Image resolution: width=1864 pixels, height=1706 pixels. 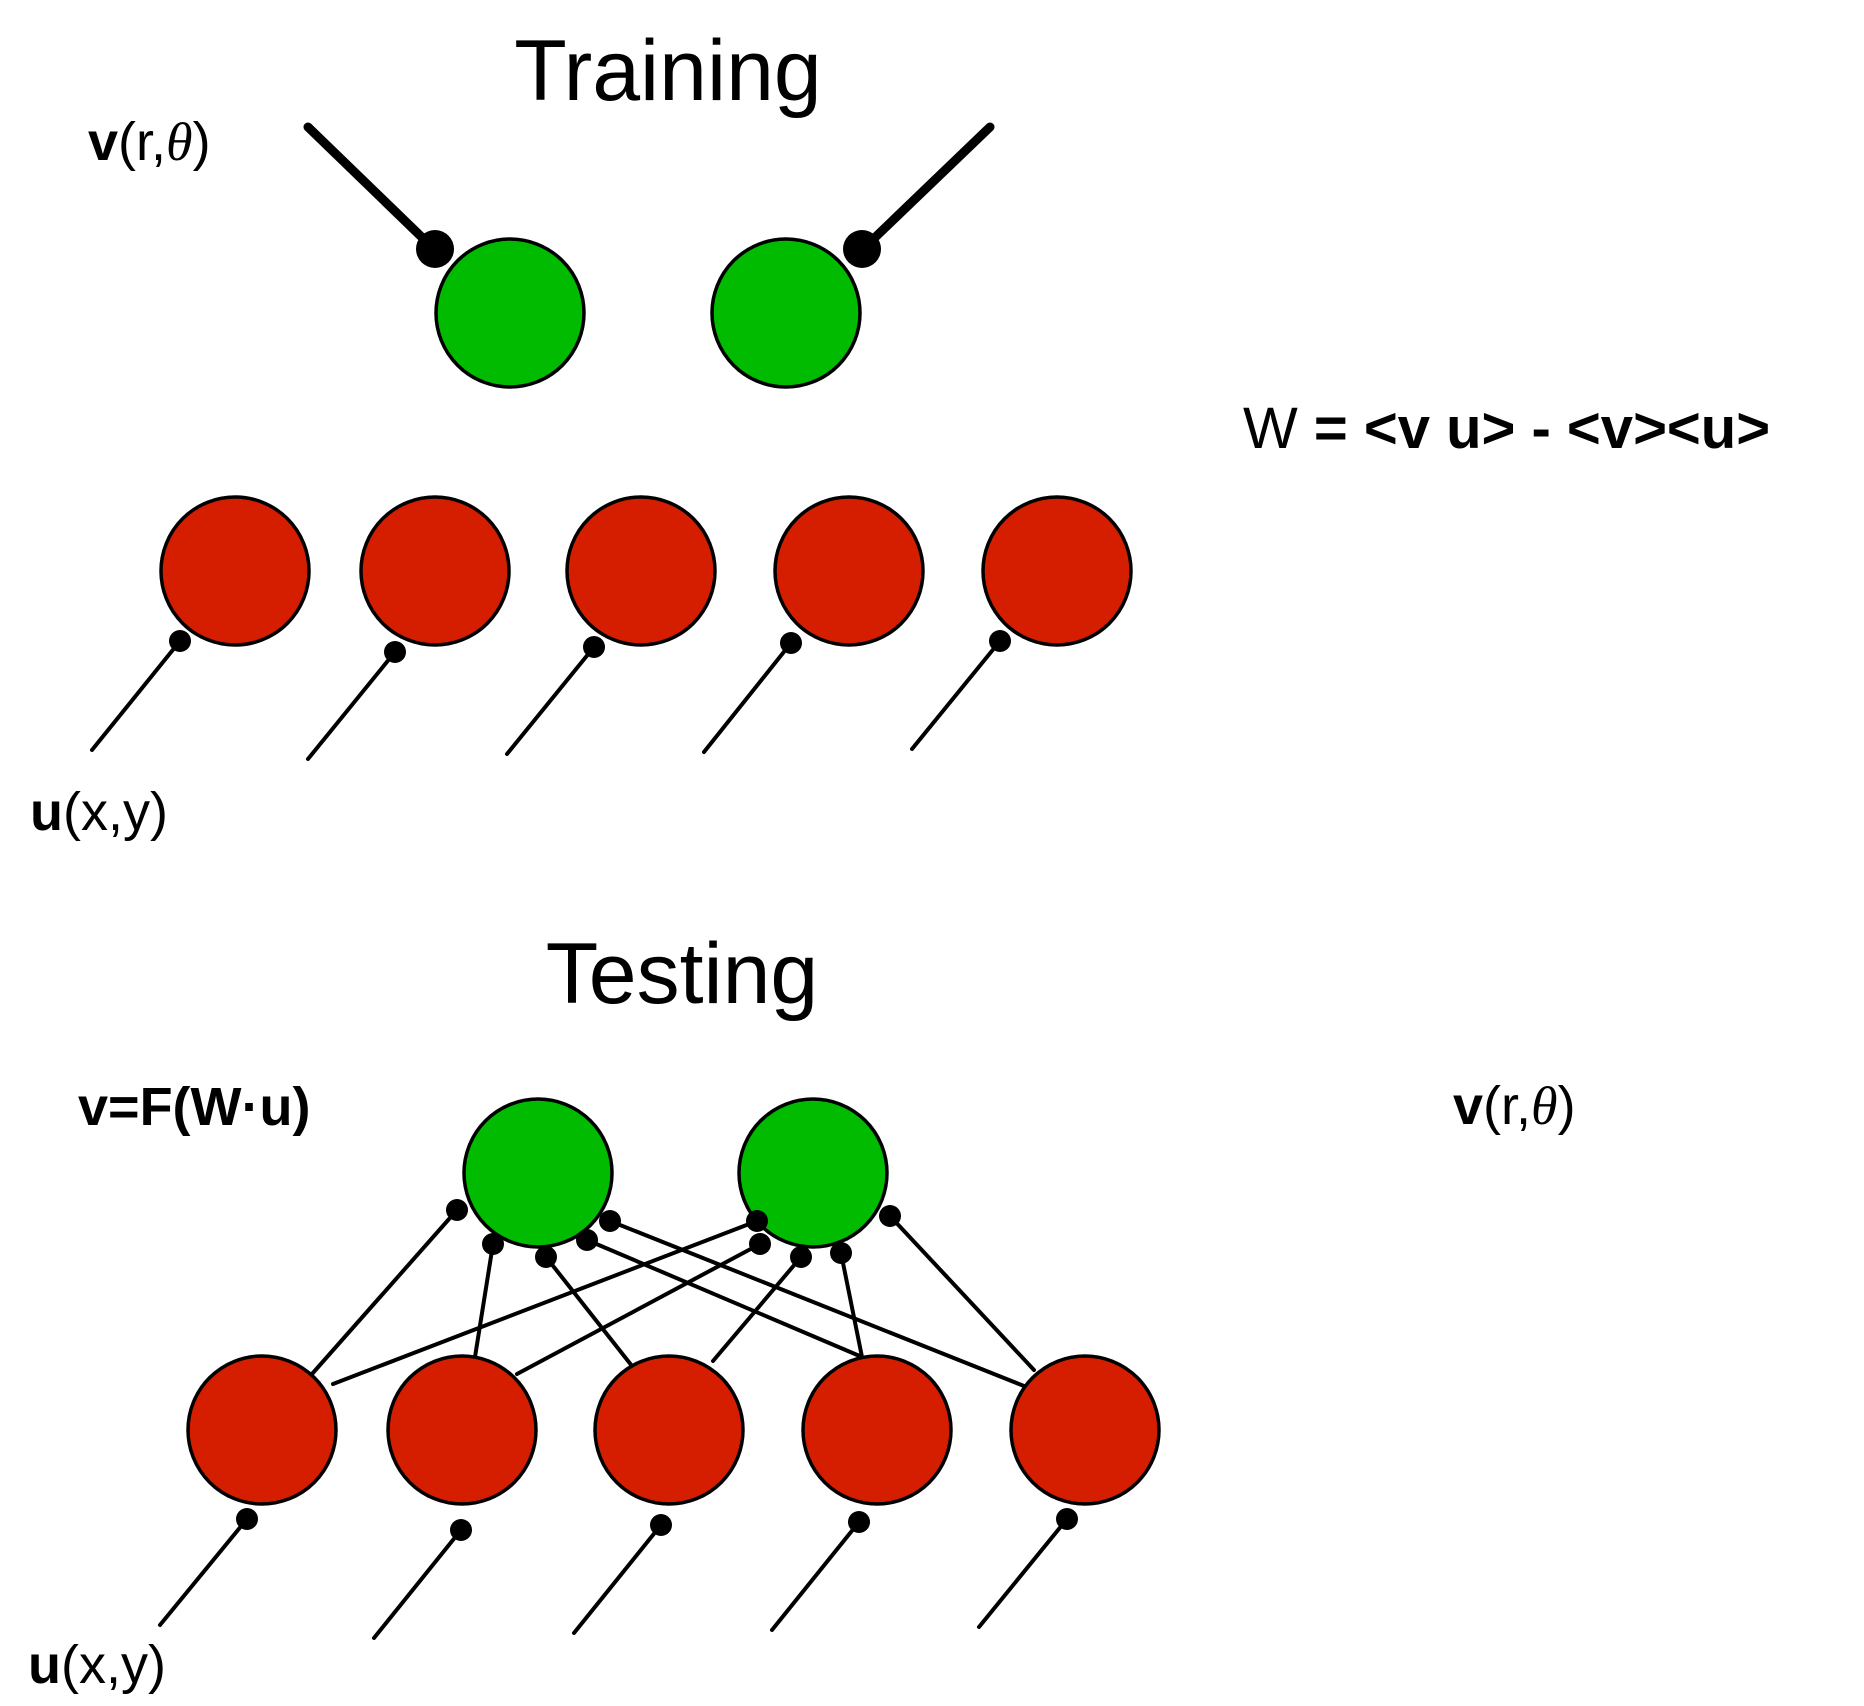 What do you see at coordinates (682, 974) in the screenshot?
I see `testing-title: Testing` at bounding box center [682, 974].